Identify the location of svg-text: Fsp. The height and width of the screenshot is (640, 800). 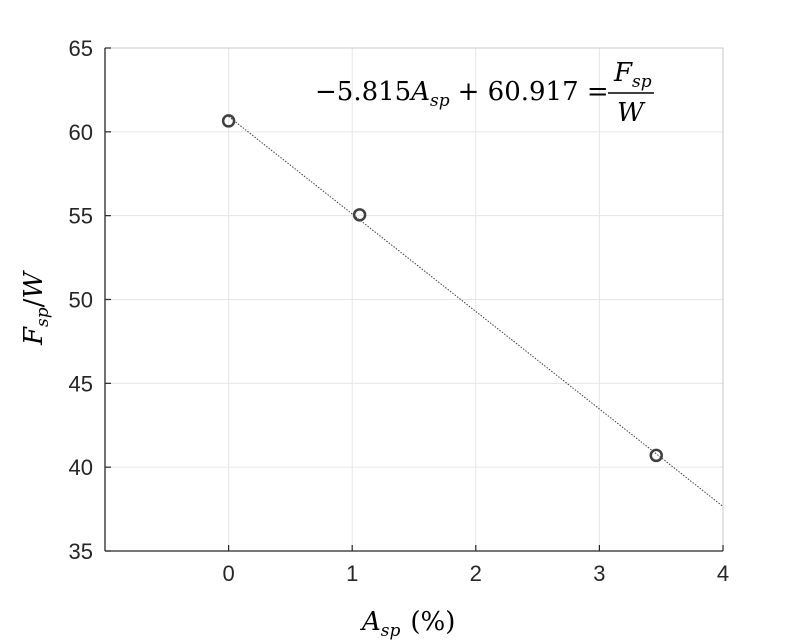
(632, 75).